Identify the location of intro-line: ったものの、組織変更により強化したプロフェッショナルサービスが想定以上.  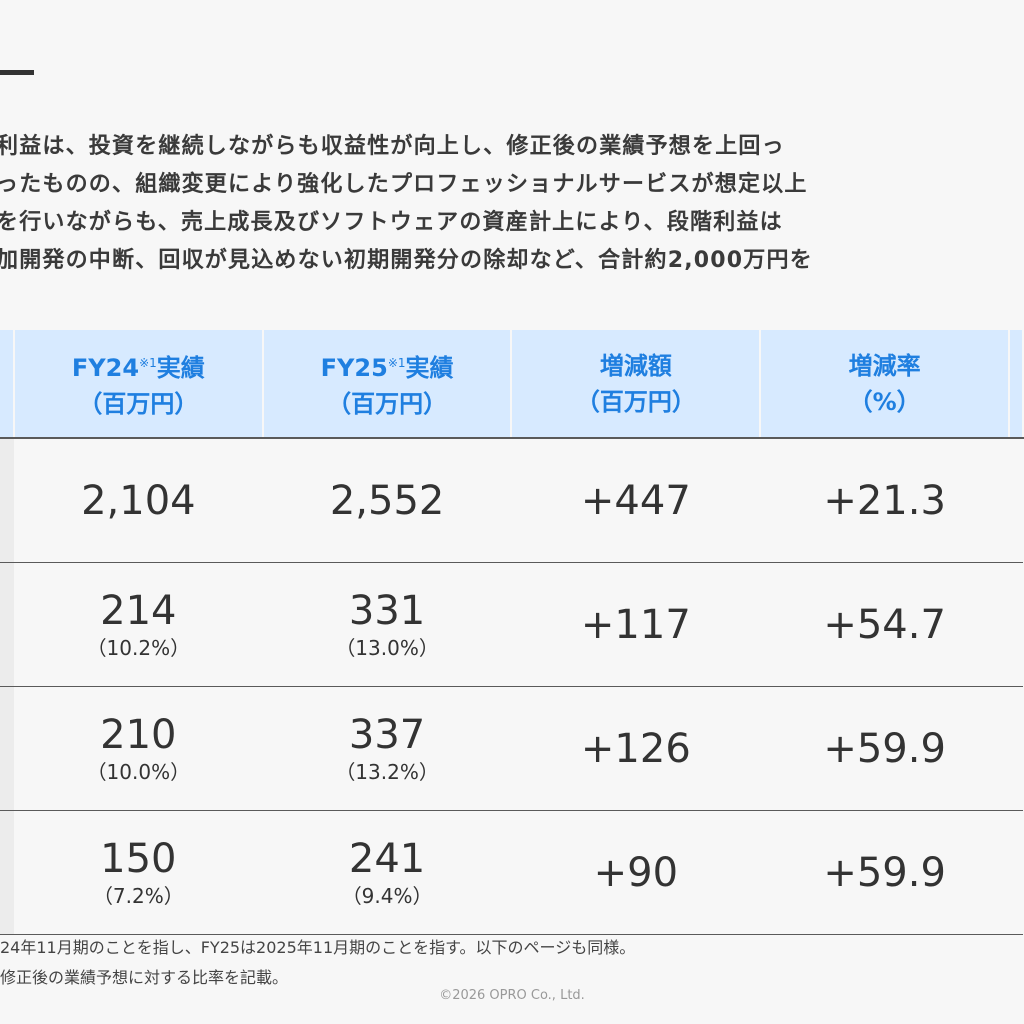
(404, 184).